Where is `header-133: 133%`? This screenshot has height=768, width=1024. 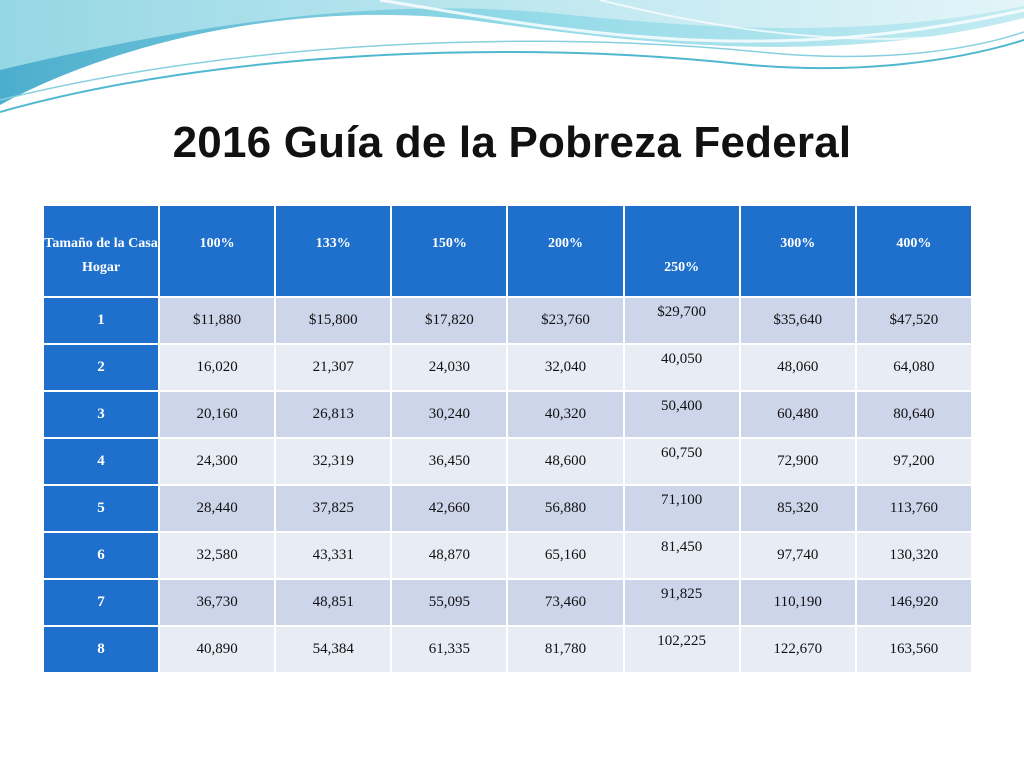 header-133: 133% is located at coordinates (333, 251).